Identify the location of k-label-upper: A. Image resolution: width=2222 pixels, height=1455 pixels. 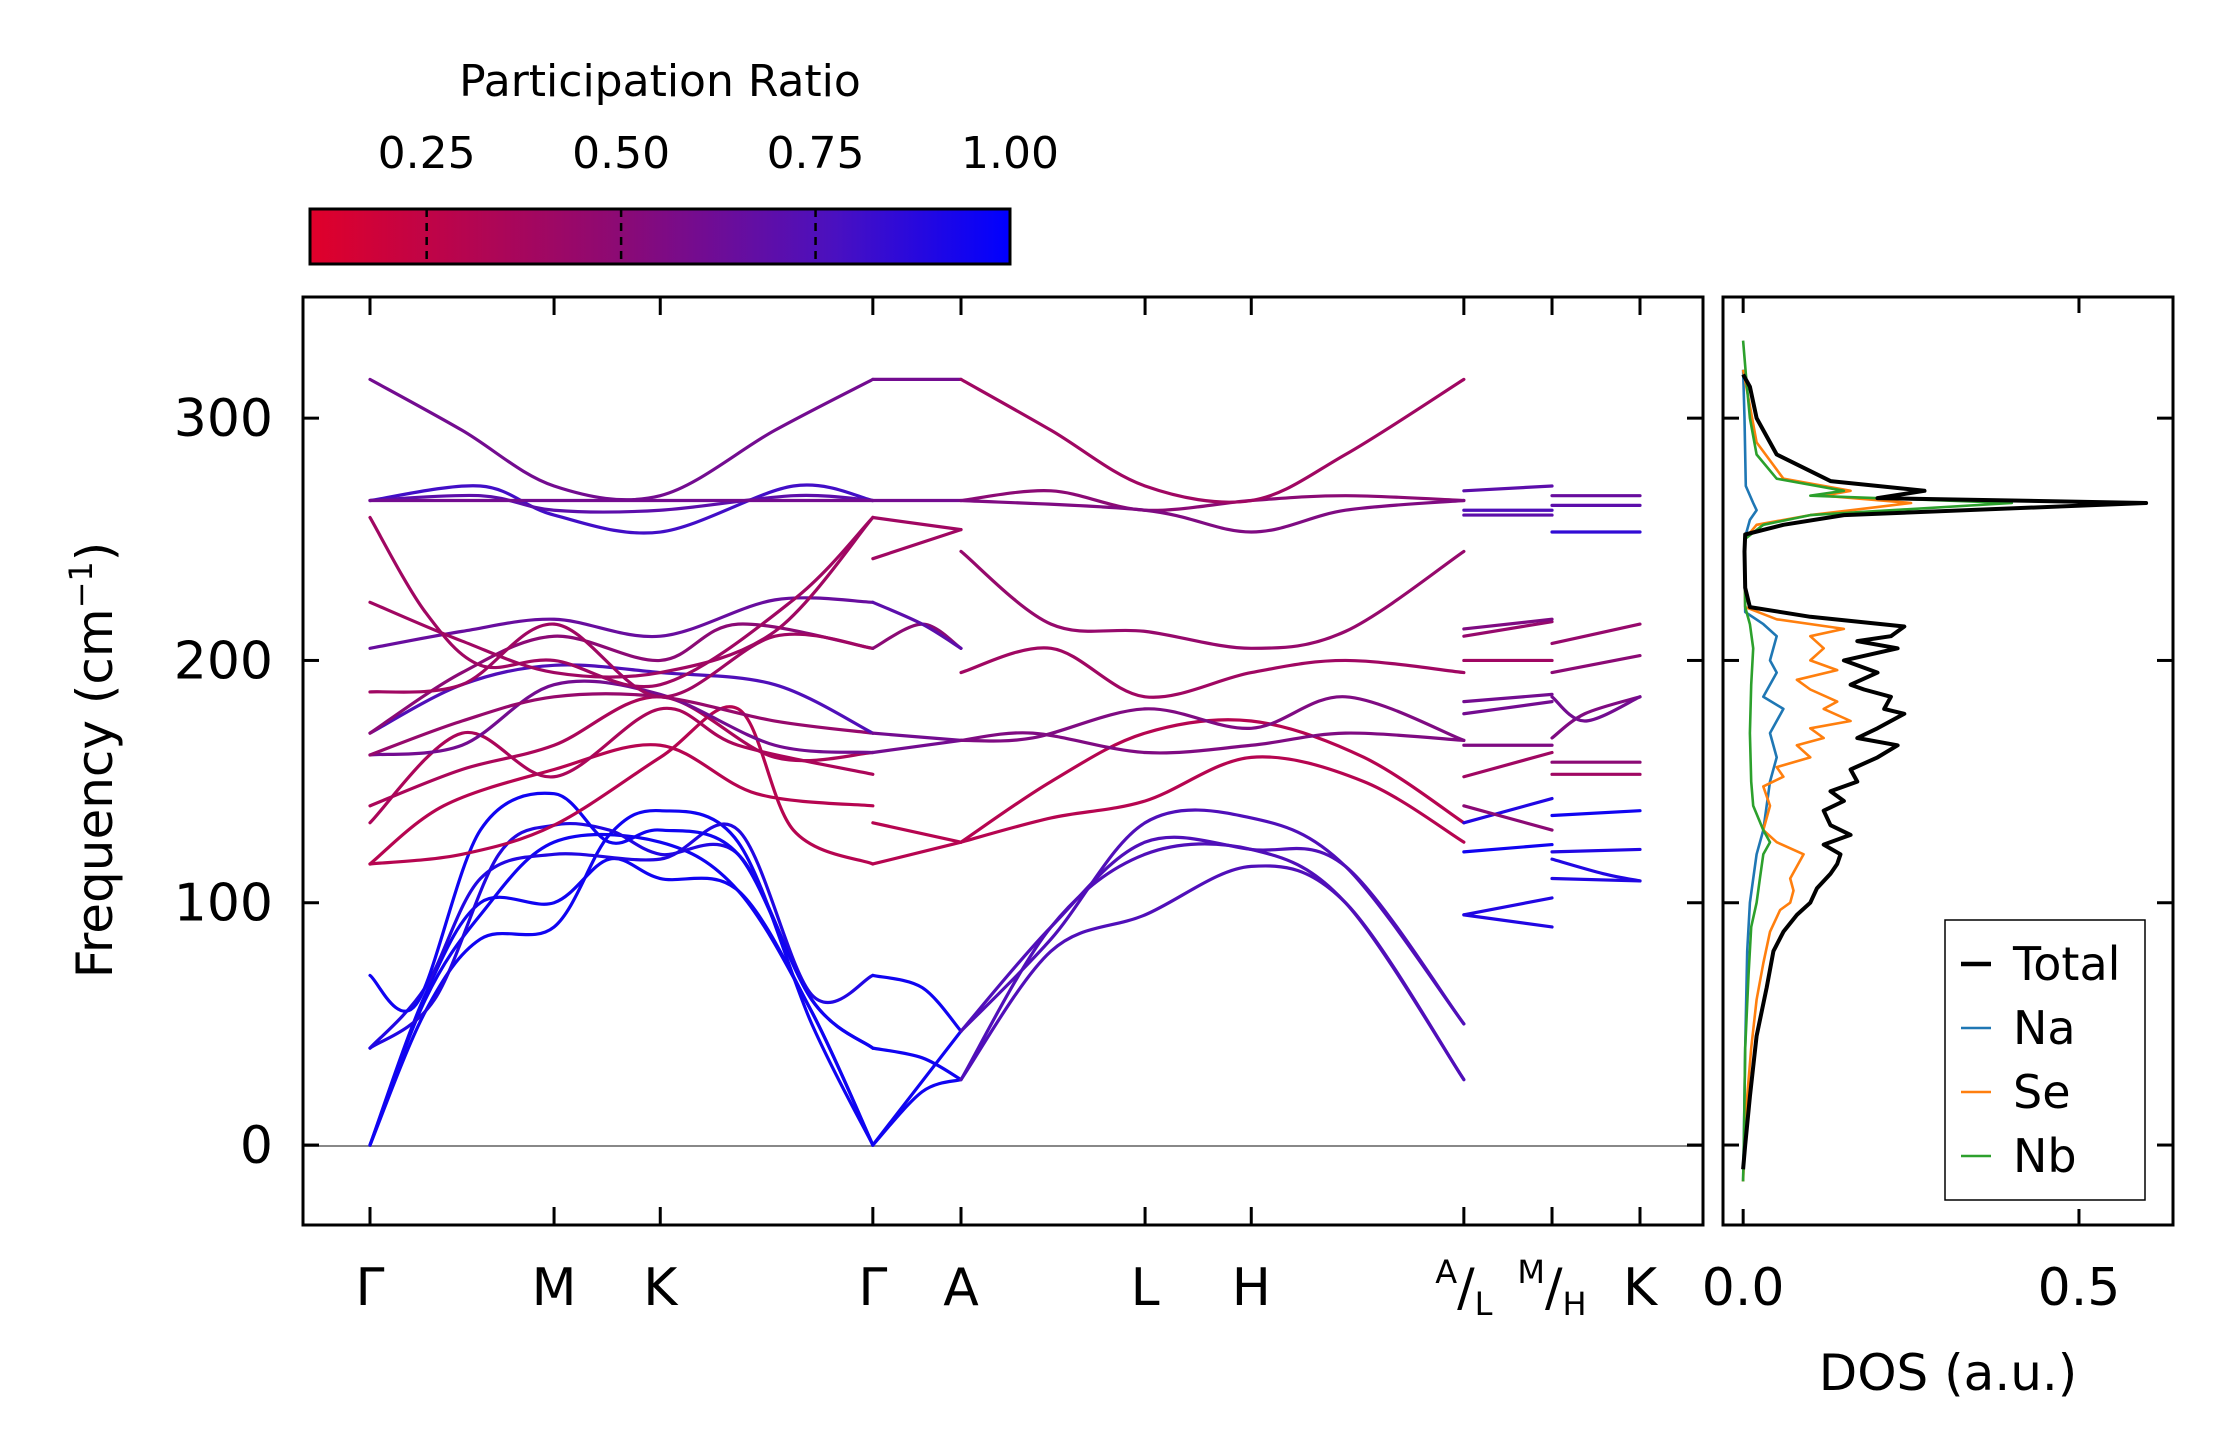
(1446, 1272).